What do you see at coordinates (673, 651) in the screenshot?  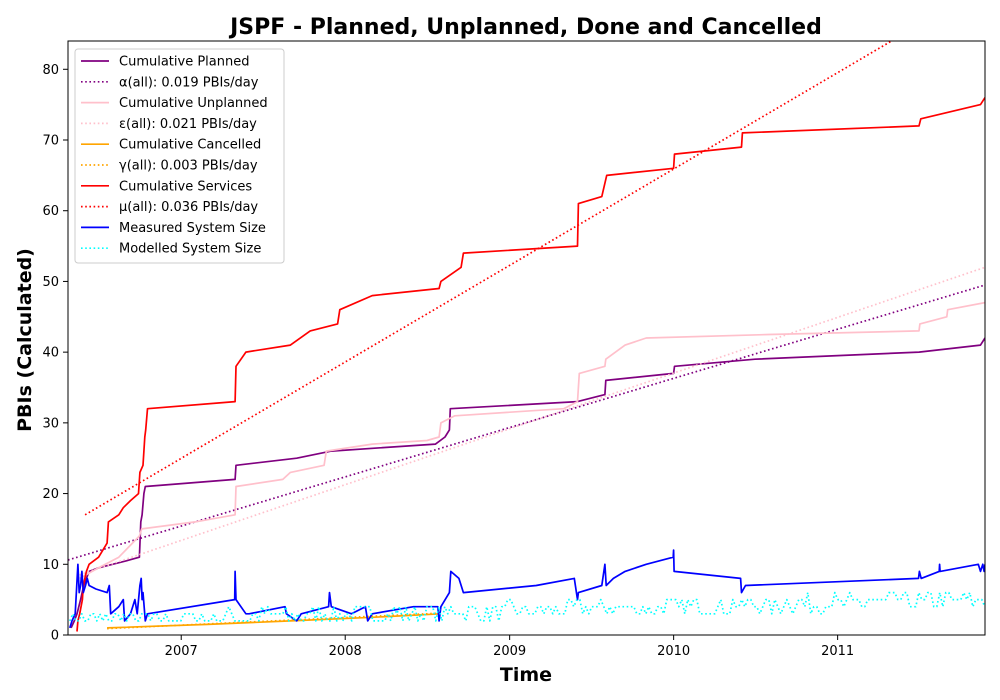 I see `x-tick-label: 2010` at bounding box center [673, 651].